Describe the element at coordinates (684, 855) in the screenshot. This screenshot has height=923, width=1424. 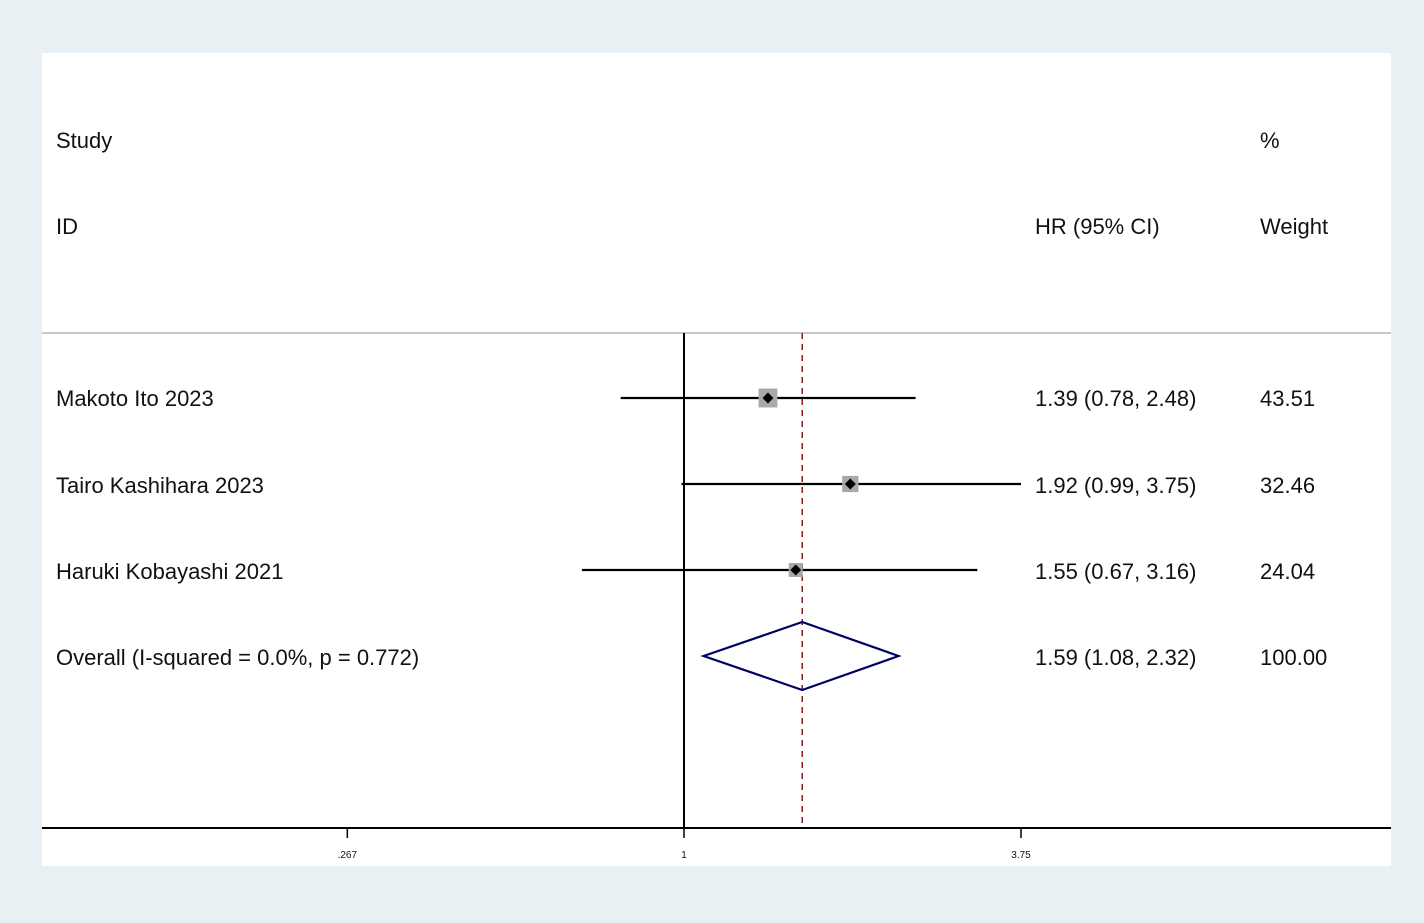
I see `x-tick-label: 1` at that location.